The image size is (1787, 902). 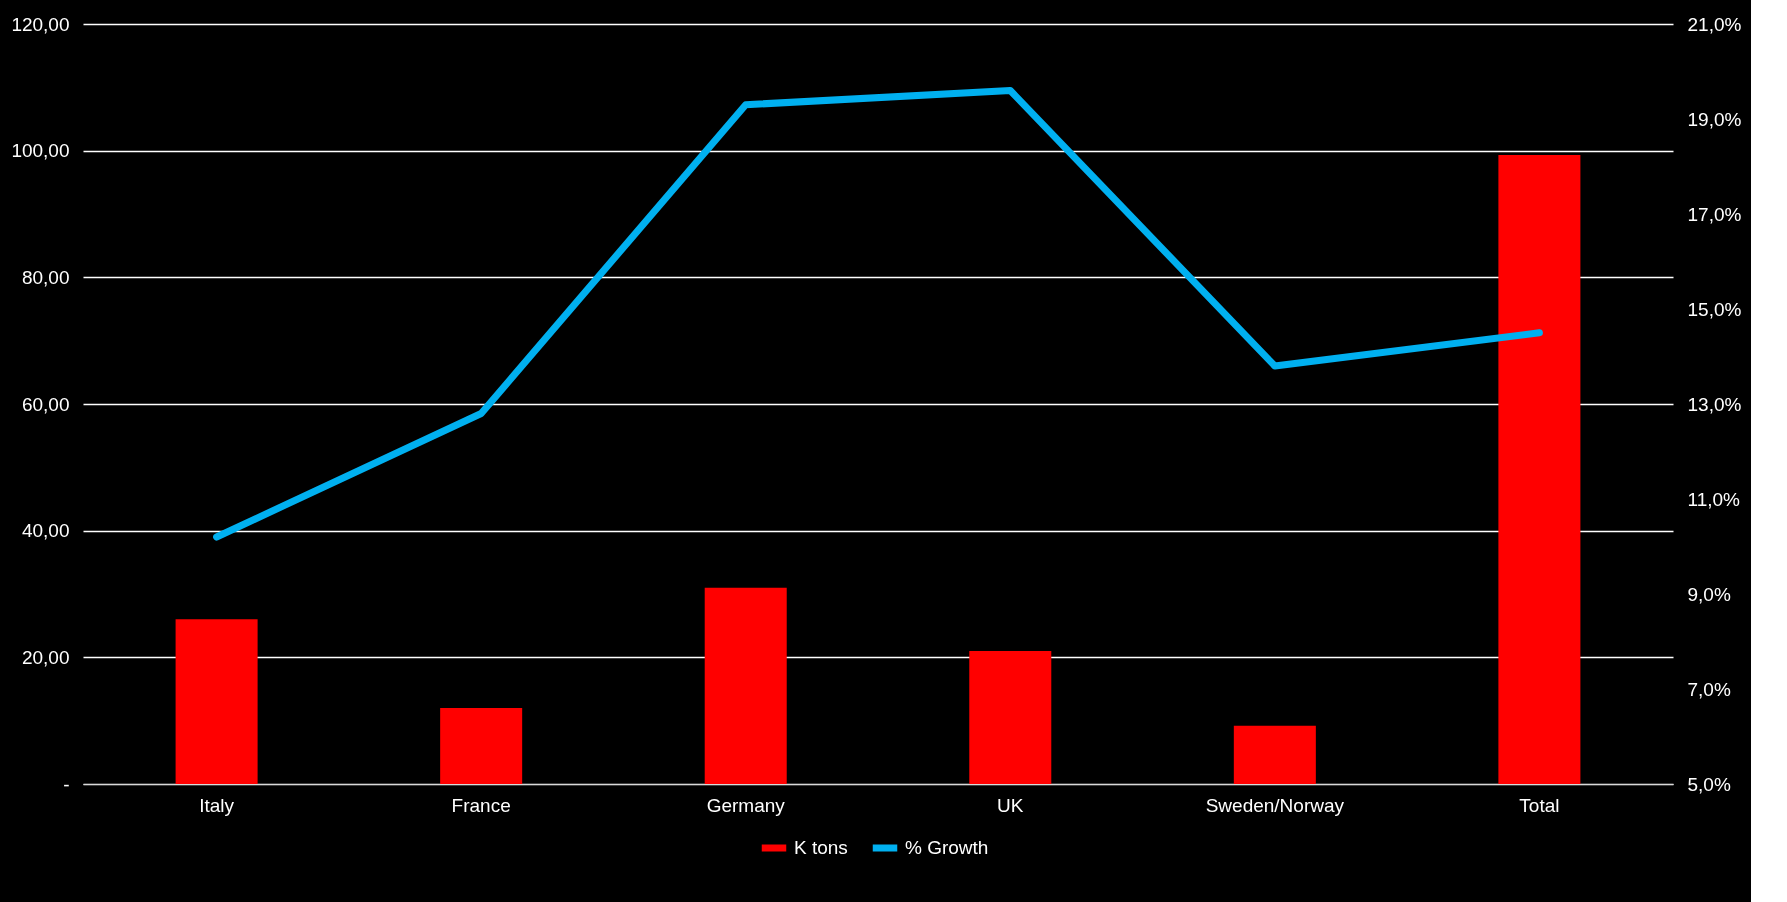 What do you see at coordinates (66, 784) in the screenshot?
I see `y-tick-label: -` at bounding box center [66, 784].